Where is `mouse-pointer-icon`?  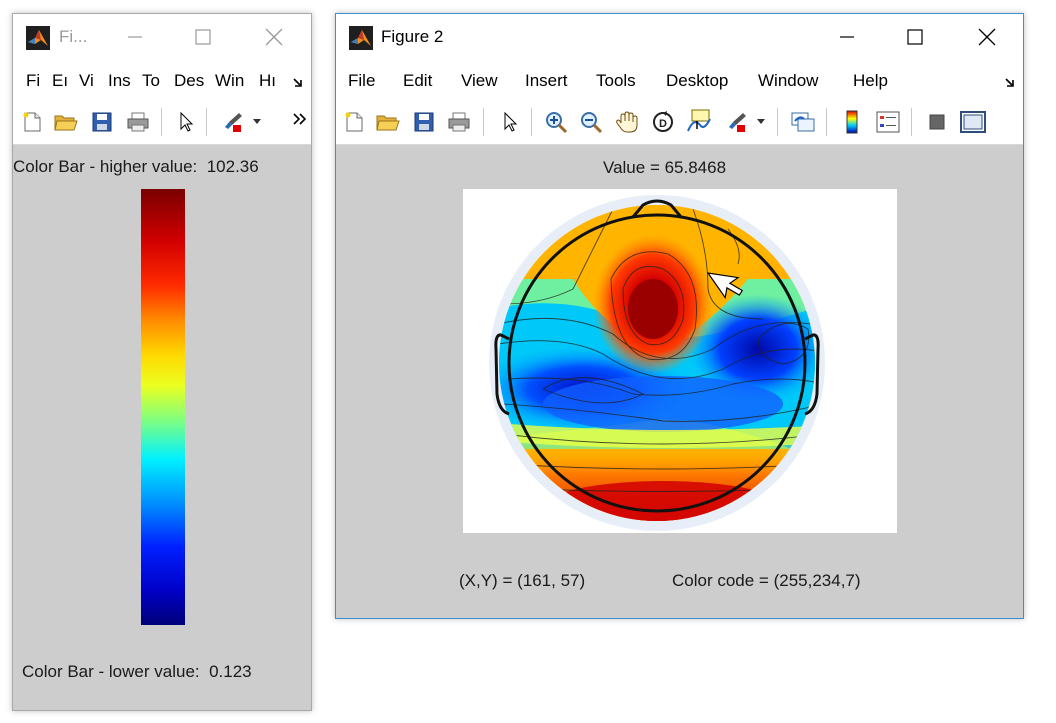
mouse-pointer-icon is located at coordinates (725, 286).